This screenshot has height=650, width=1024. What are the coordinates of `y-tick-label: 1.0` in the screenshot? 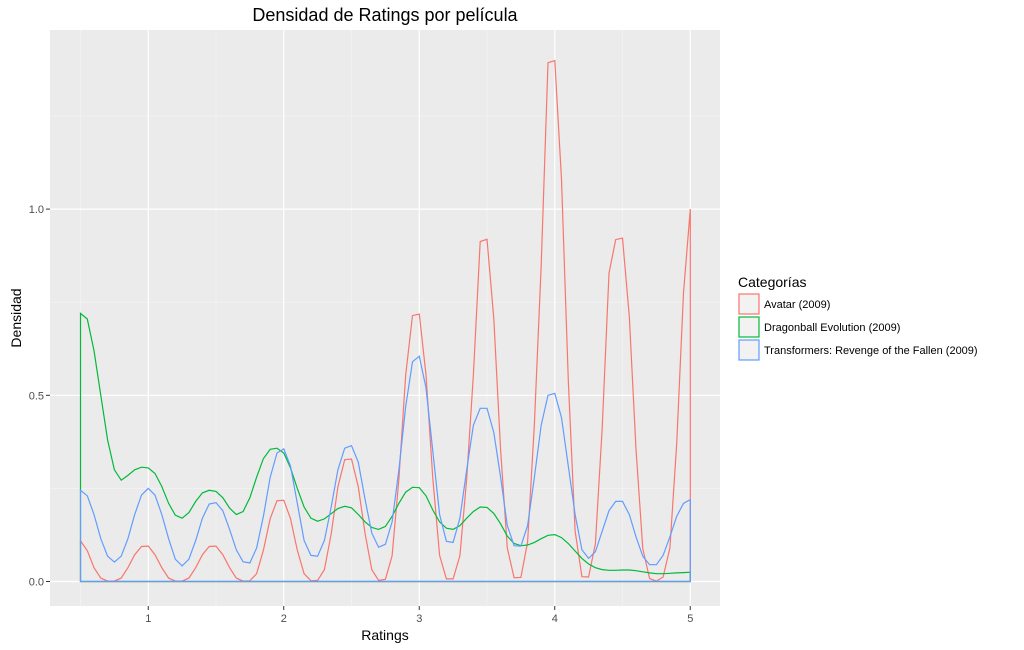 It's located at (36, 210).